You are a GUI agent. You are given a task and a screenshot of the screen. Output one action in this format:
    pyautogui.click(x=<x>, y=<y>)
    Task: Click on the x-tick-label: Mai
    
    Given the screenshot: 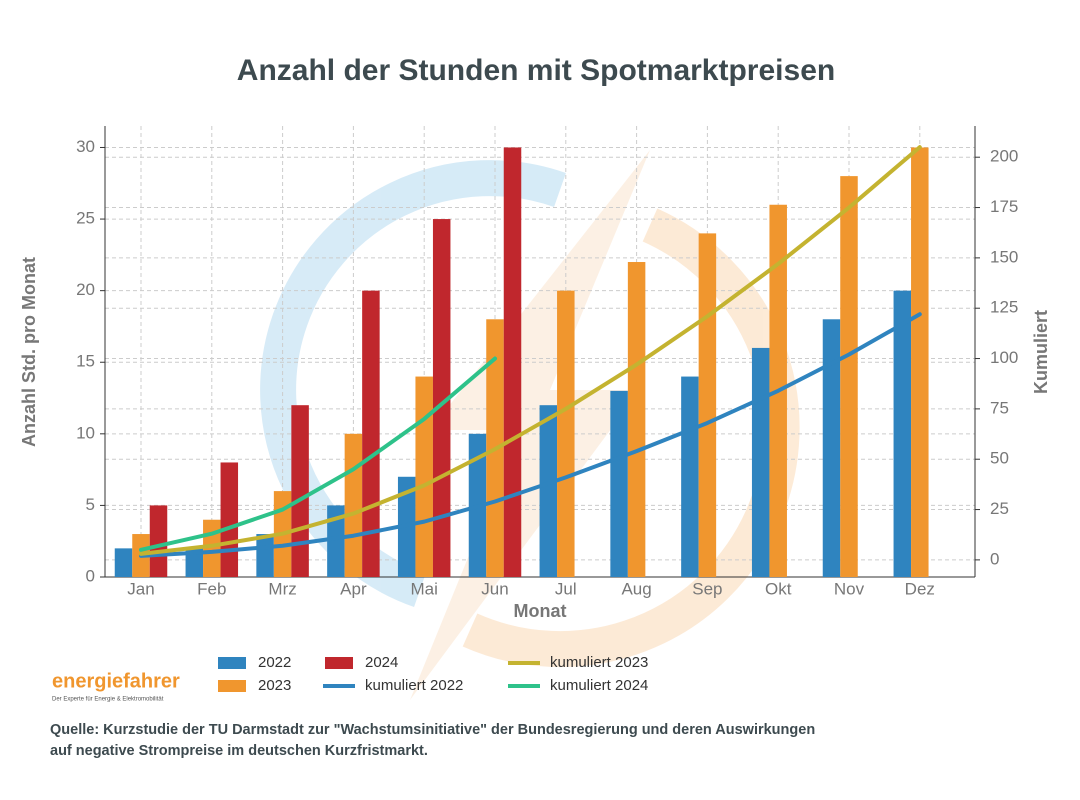 What is the action you would take?
    pyautogui.click(x=423, y=588)
    